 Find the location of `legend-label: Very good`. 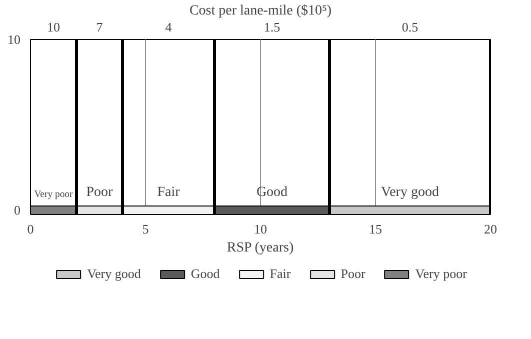

legend-label: Very good is located at coordinates (114, 274).